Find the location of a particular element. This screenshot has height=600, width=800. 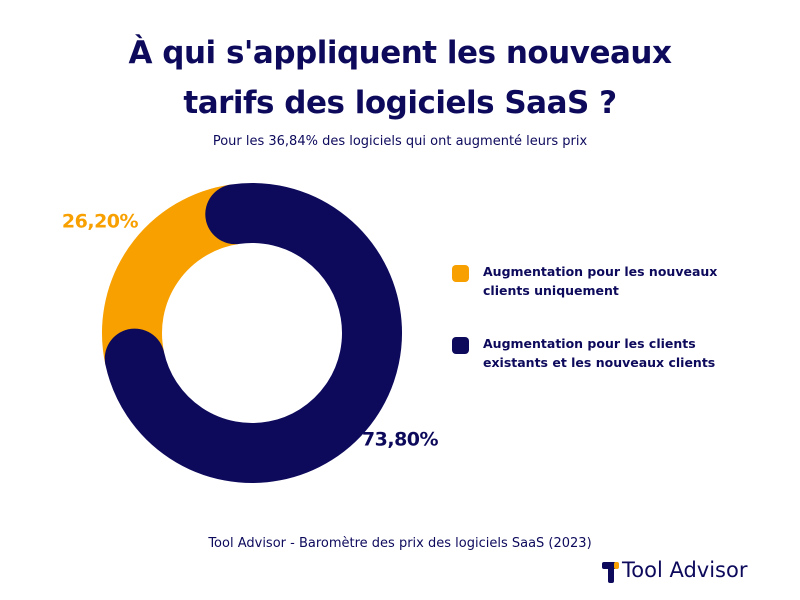

value-label: 26,20% is located at coordinates (100, 222).